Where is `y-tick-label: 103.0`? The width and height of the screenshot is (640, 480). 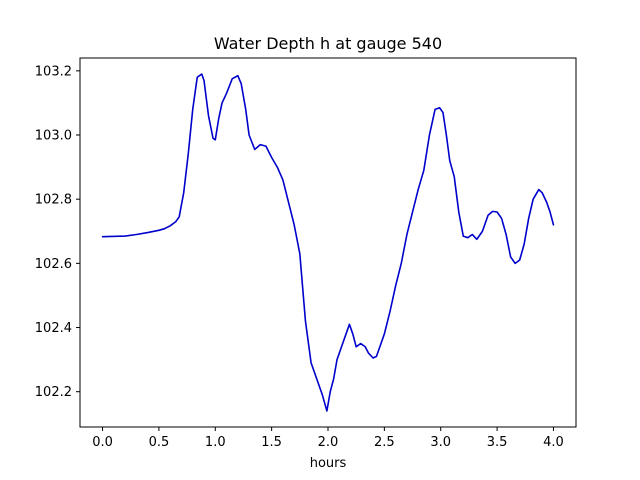 y-tick-label: 103.0 is located at coordinates (53, 136).